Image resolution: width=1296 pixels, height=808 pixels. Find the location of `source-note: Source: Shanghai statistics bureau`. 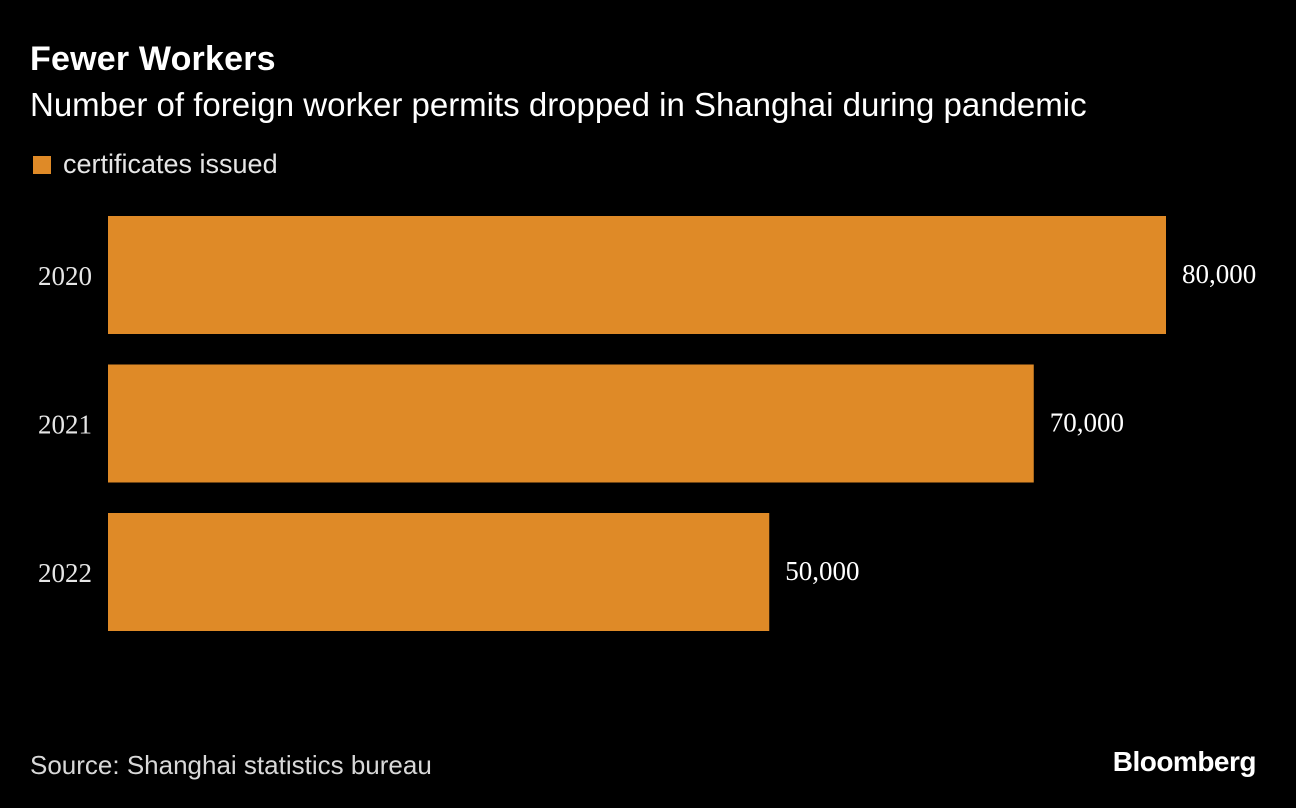

source-note: Source: Shanghai statistics bureau is located at coordinates (231, 765).